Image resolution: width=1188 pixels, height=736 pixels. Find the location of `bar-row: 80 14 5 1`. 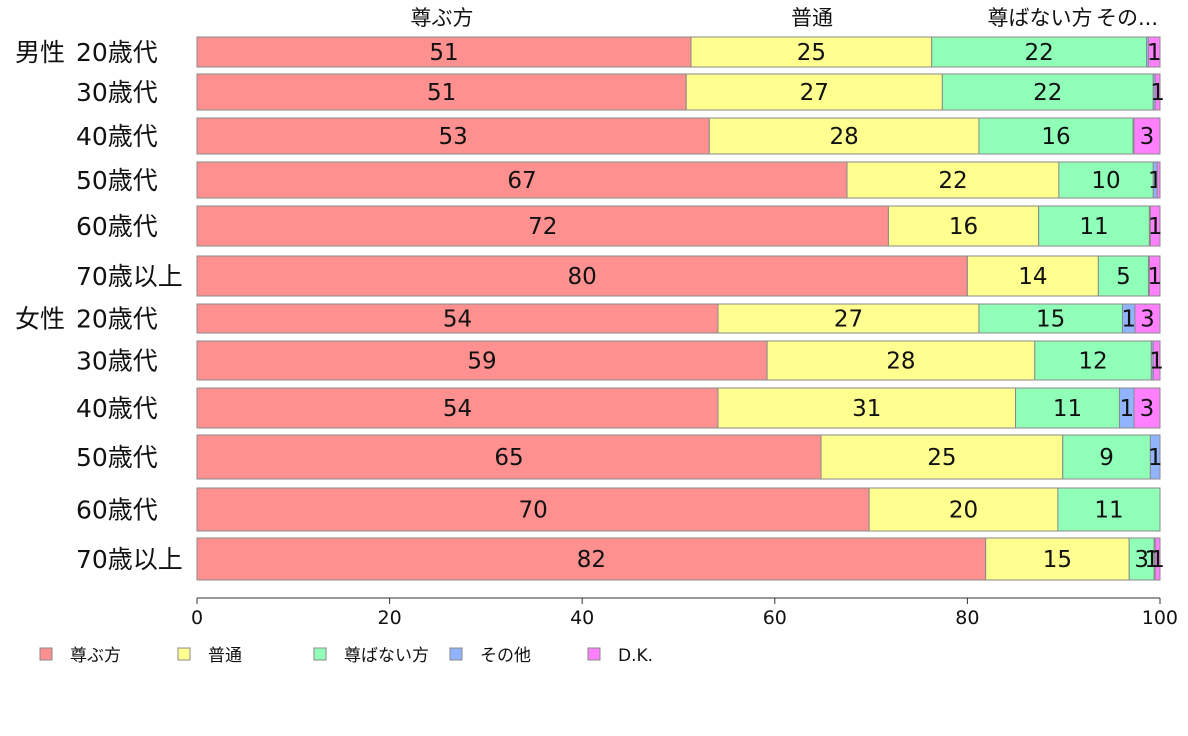

bar-row: 80 14 5 1 is located at coordinates (679, 276).